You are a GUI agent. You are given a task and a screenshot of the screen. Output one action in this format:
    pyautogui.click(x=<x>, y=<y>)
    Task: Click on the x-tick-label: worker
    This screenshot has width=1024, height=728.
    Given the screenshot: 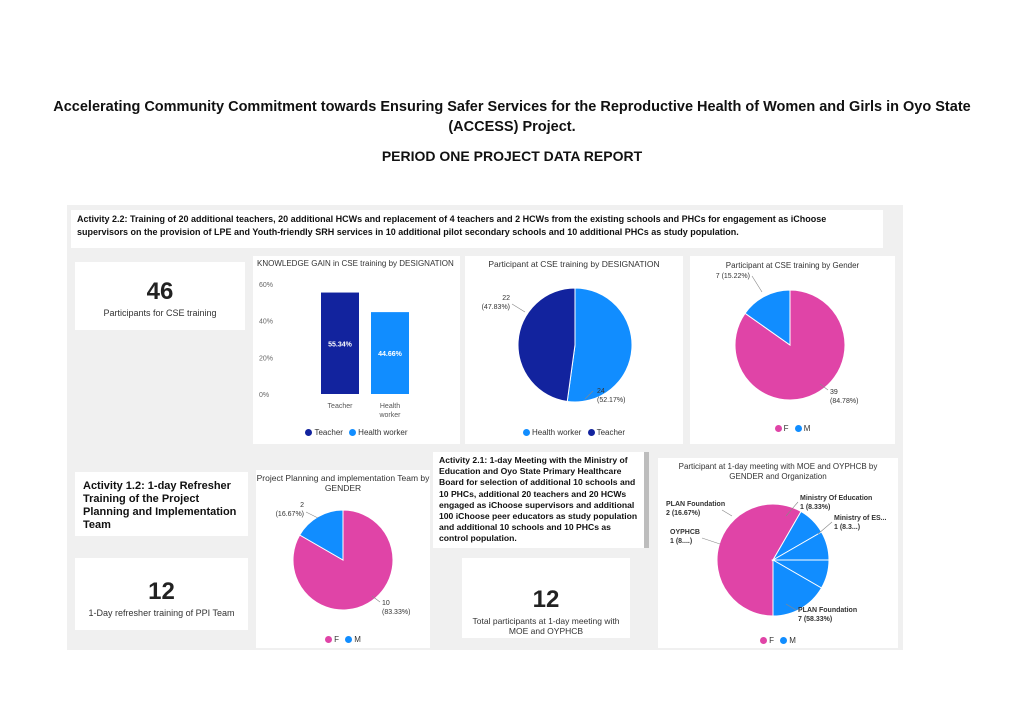 What is the action you would take?
    pyautogui.click(x=389, y=415)
    